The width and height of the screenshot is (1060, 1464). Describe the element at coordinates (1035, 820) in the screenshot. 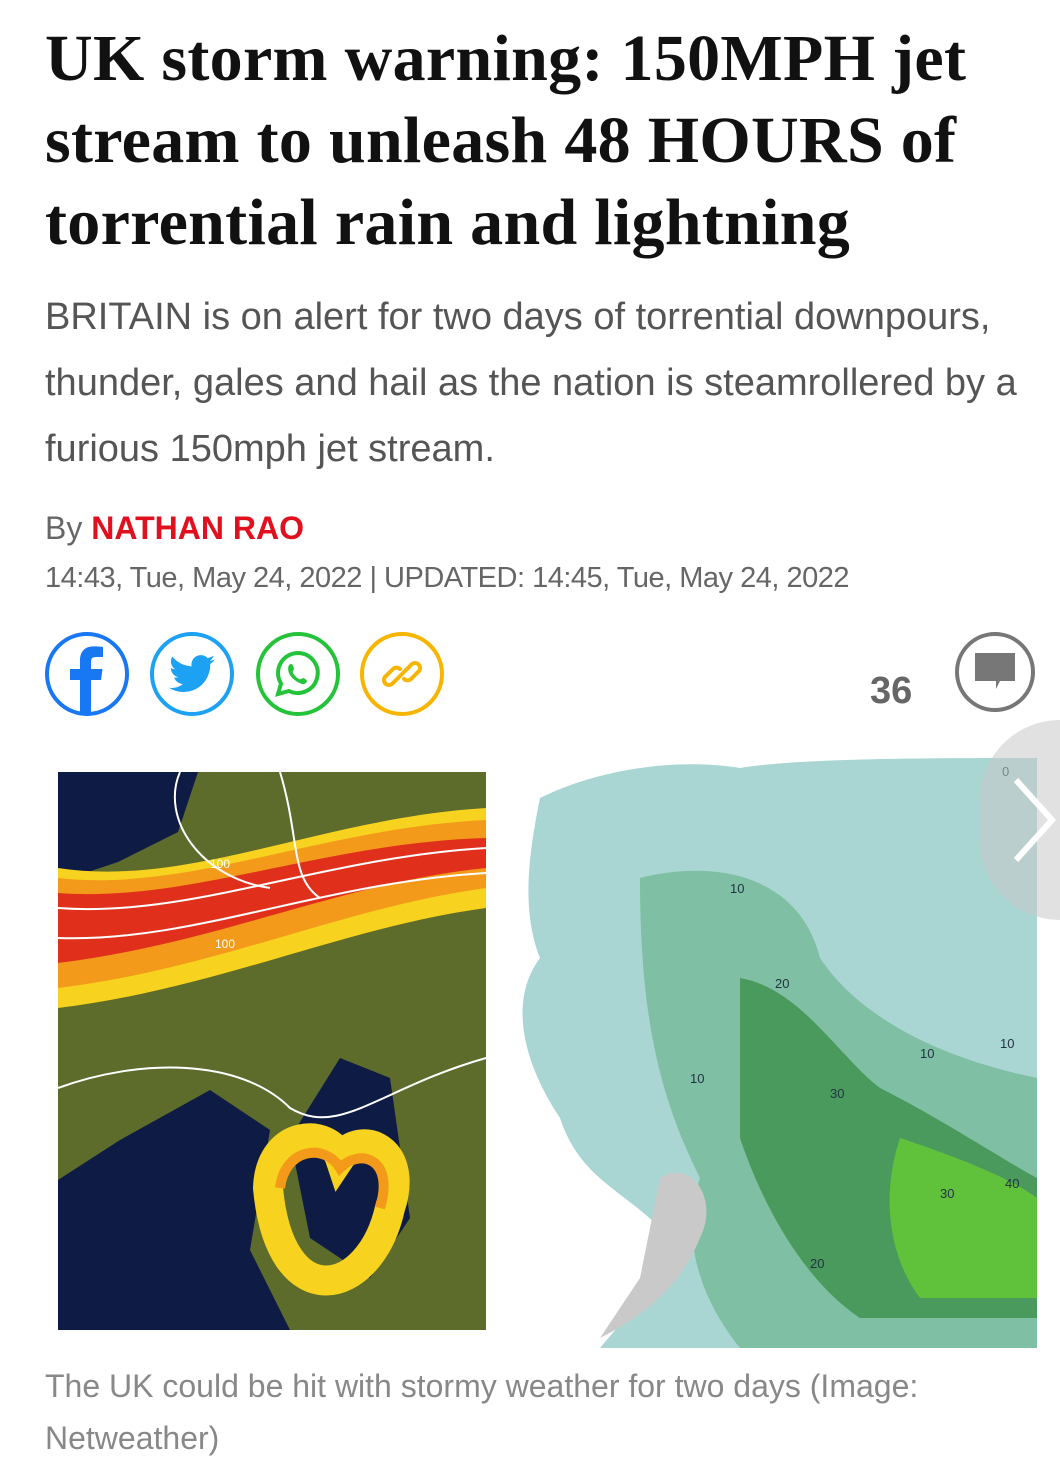

I see `chevron-right-icon` at that location.